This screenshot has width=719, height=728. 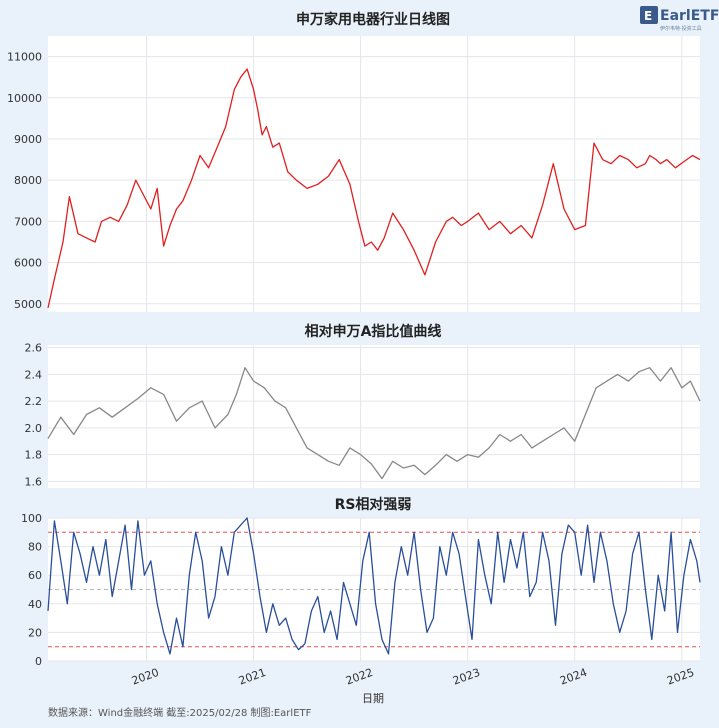 What do you see at coordinates (34, 428) in the screenshot?
I see `ratio-ytick-label: 2.0` at bounding box center [34, 428].